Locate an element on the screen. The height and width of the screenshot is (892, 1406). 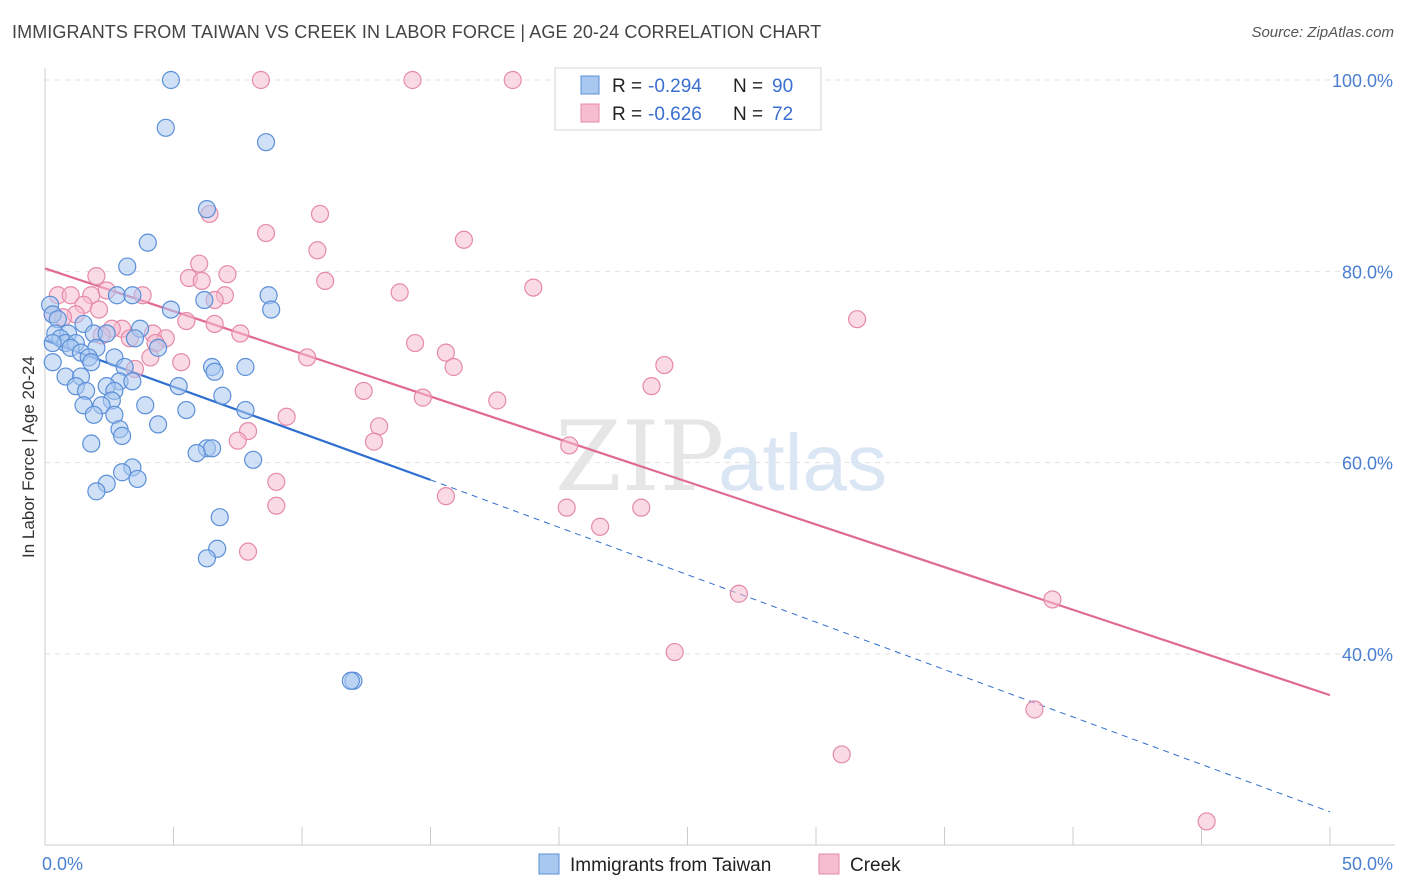
legend-swatch-taiwan is located at coordinates (590, 85).